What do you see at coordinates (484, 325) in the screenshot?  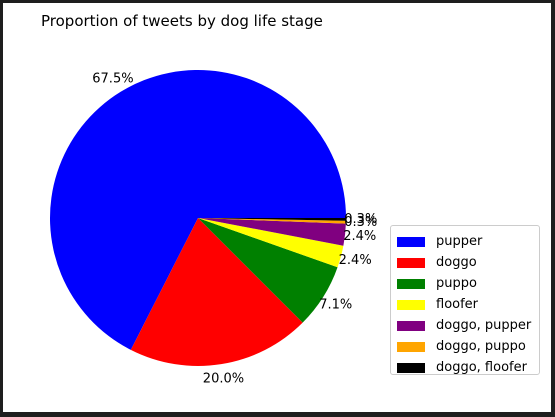 I see `legend-label: doggo, pupper` at bounding box center [484, 325].